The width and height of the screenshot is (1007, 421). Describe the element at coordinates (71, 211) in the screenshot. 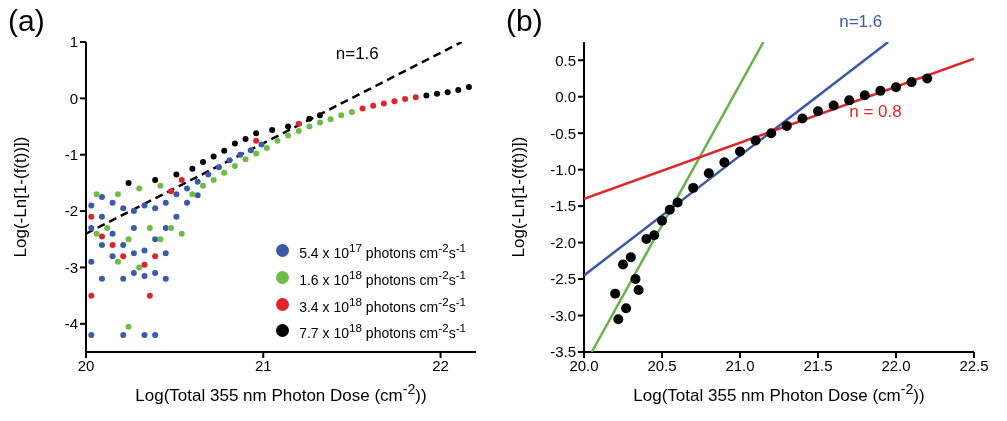

I see `y-tick-label: -2` at that location.